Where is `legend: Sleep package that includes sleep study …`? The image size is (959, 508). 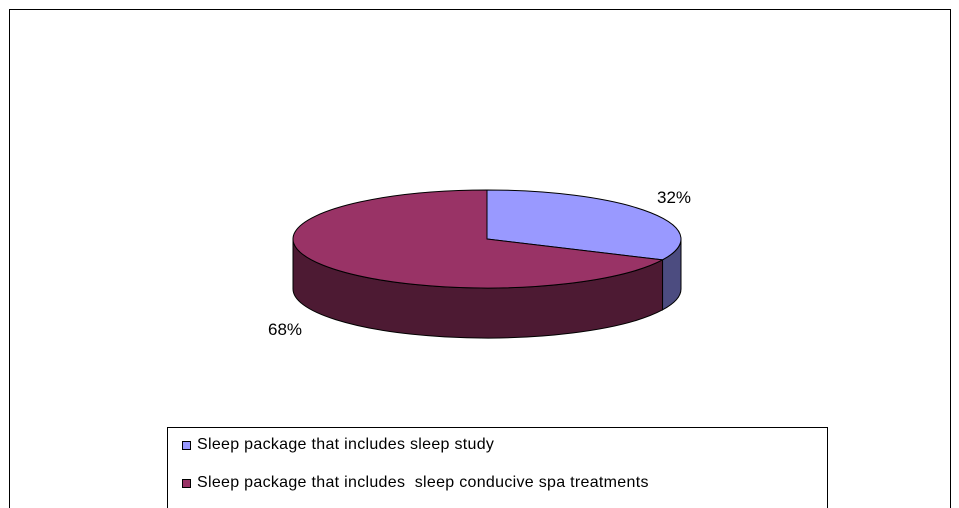
legend: Sleep package that includes sleep study … is located at coordinates (497, 467).